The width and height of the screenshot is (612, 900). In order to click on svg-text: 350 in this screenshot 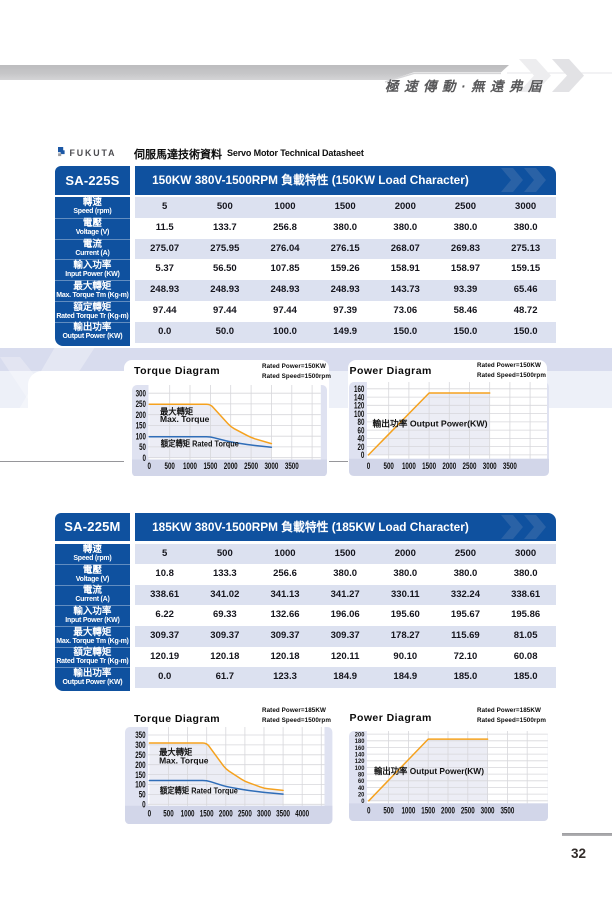, I will do `click(141, 735)`.